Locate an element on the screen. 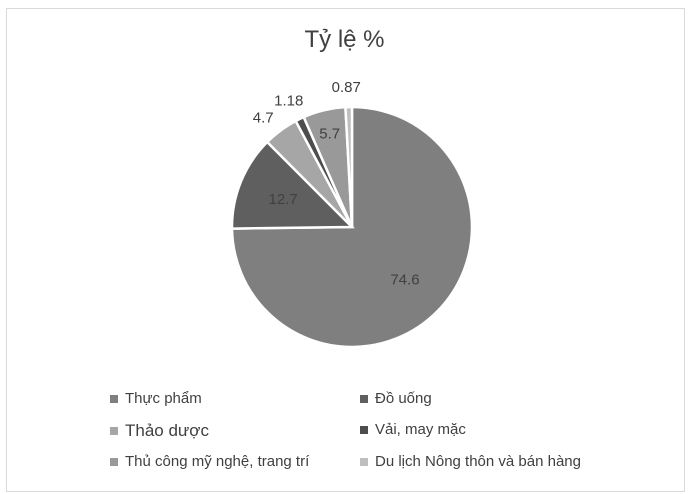  legend-label: Thảo dược is located at coordinates (167, 430).